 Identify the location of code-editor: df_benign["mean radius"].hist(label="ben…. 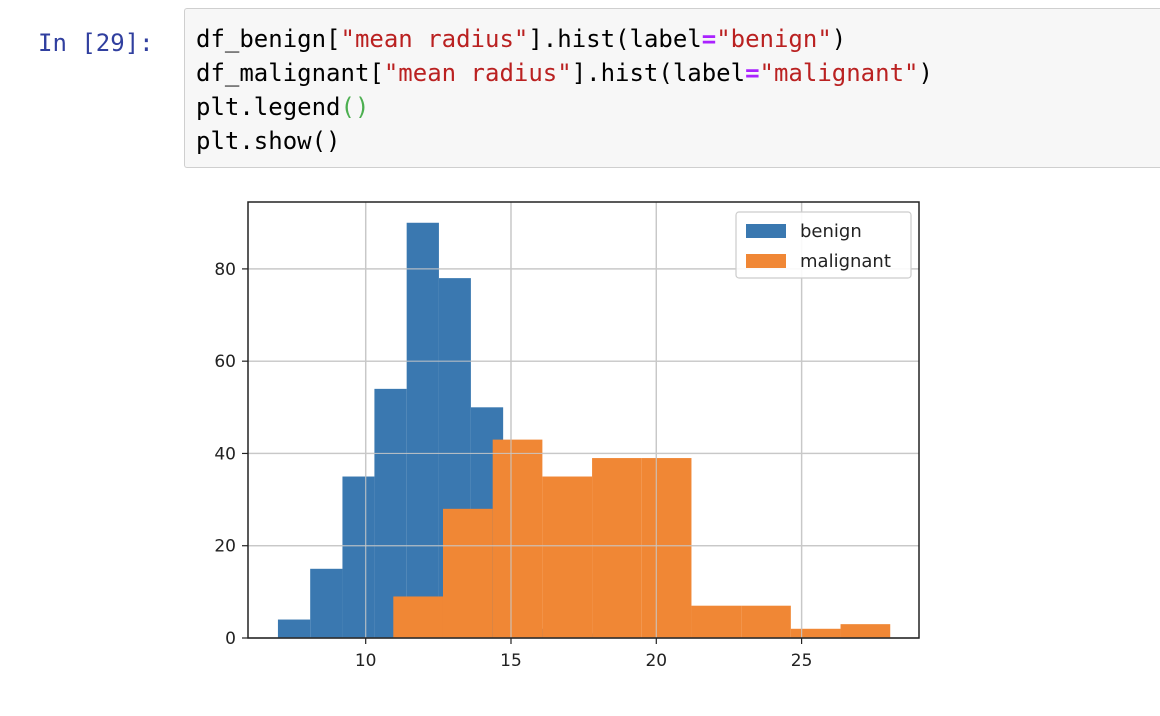
(564, 90).